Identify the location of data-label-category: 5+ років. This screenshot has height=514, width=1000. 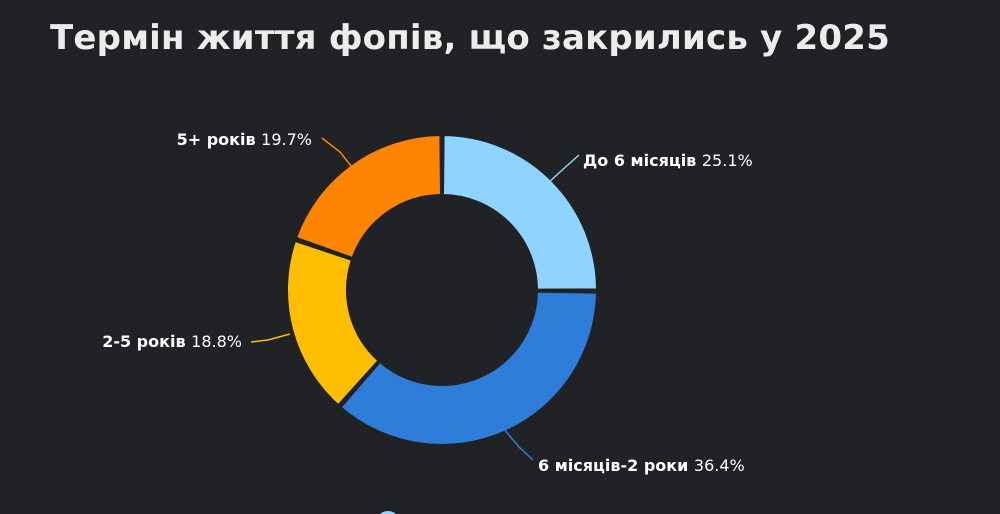
(219, 139).